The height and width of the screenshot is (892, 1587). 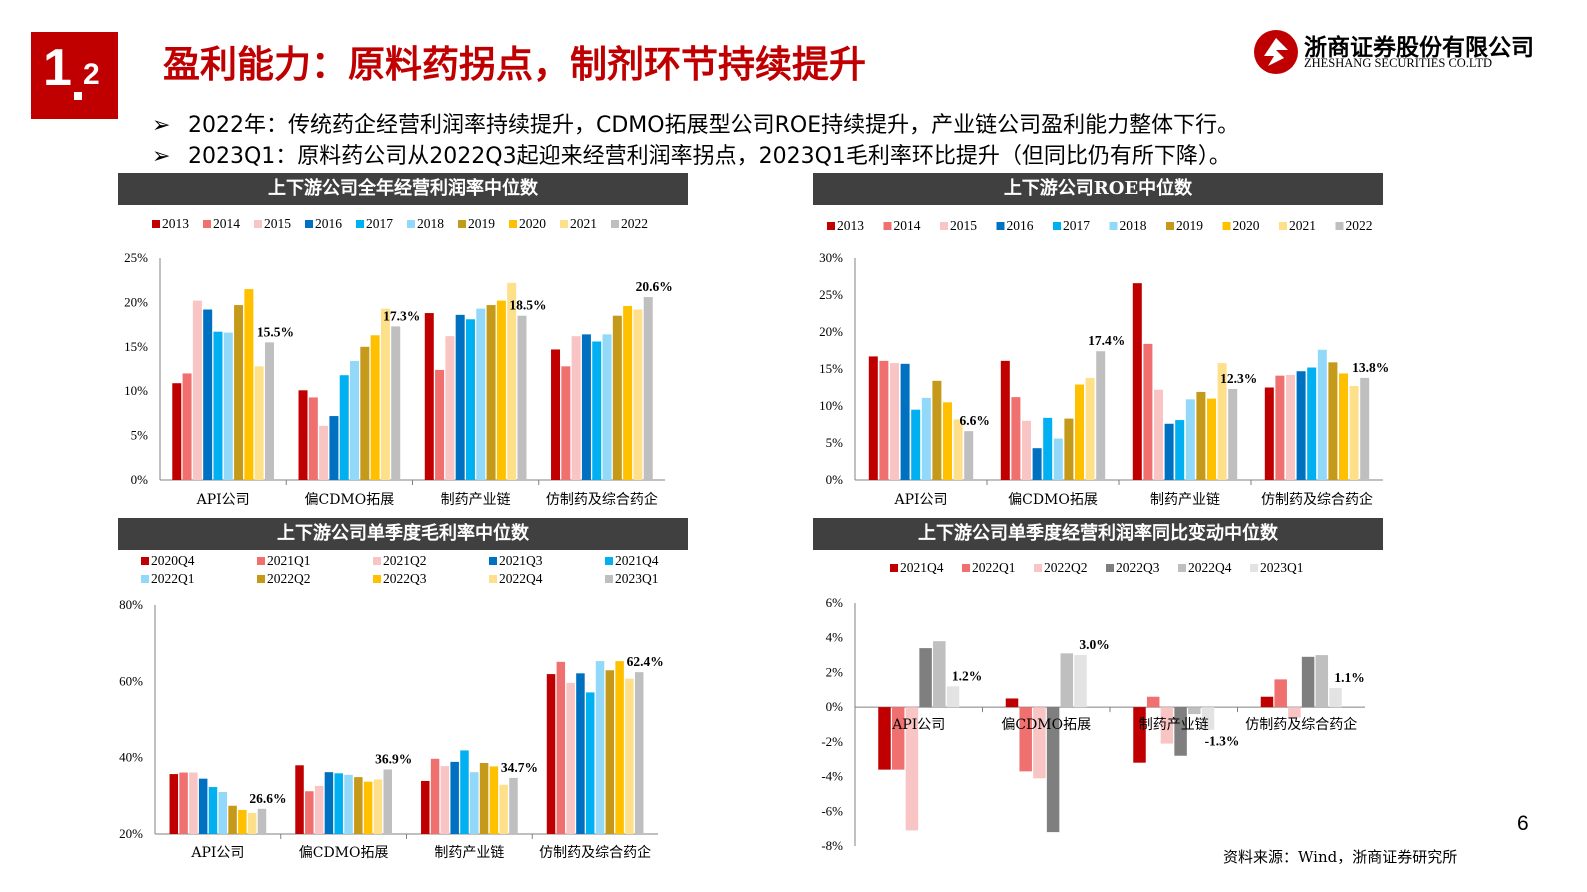 What do you see at coordinates (1133, 567) in the screenshot?
I see `legend-item: 2022Q3` at bounding box center [1133, 567].